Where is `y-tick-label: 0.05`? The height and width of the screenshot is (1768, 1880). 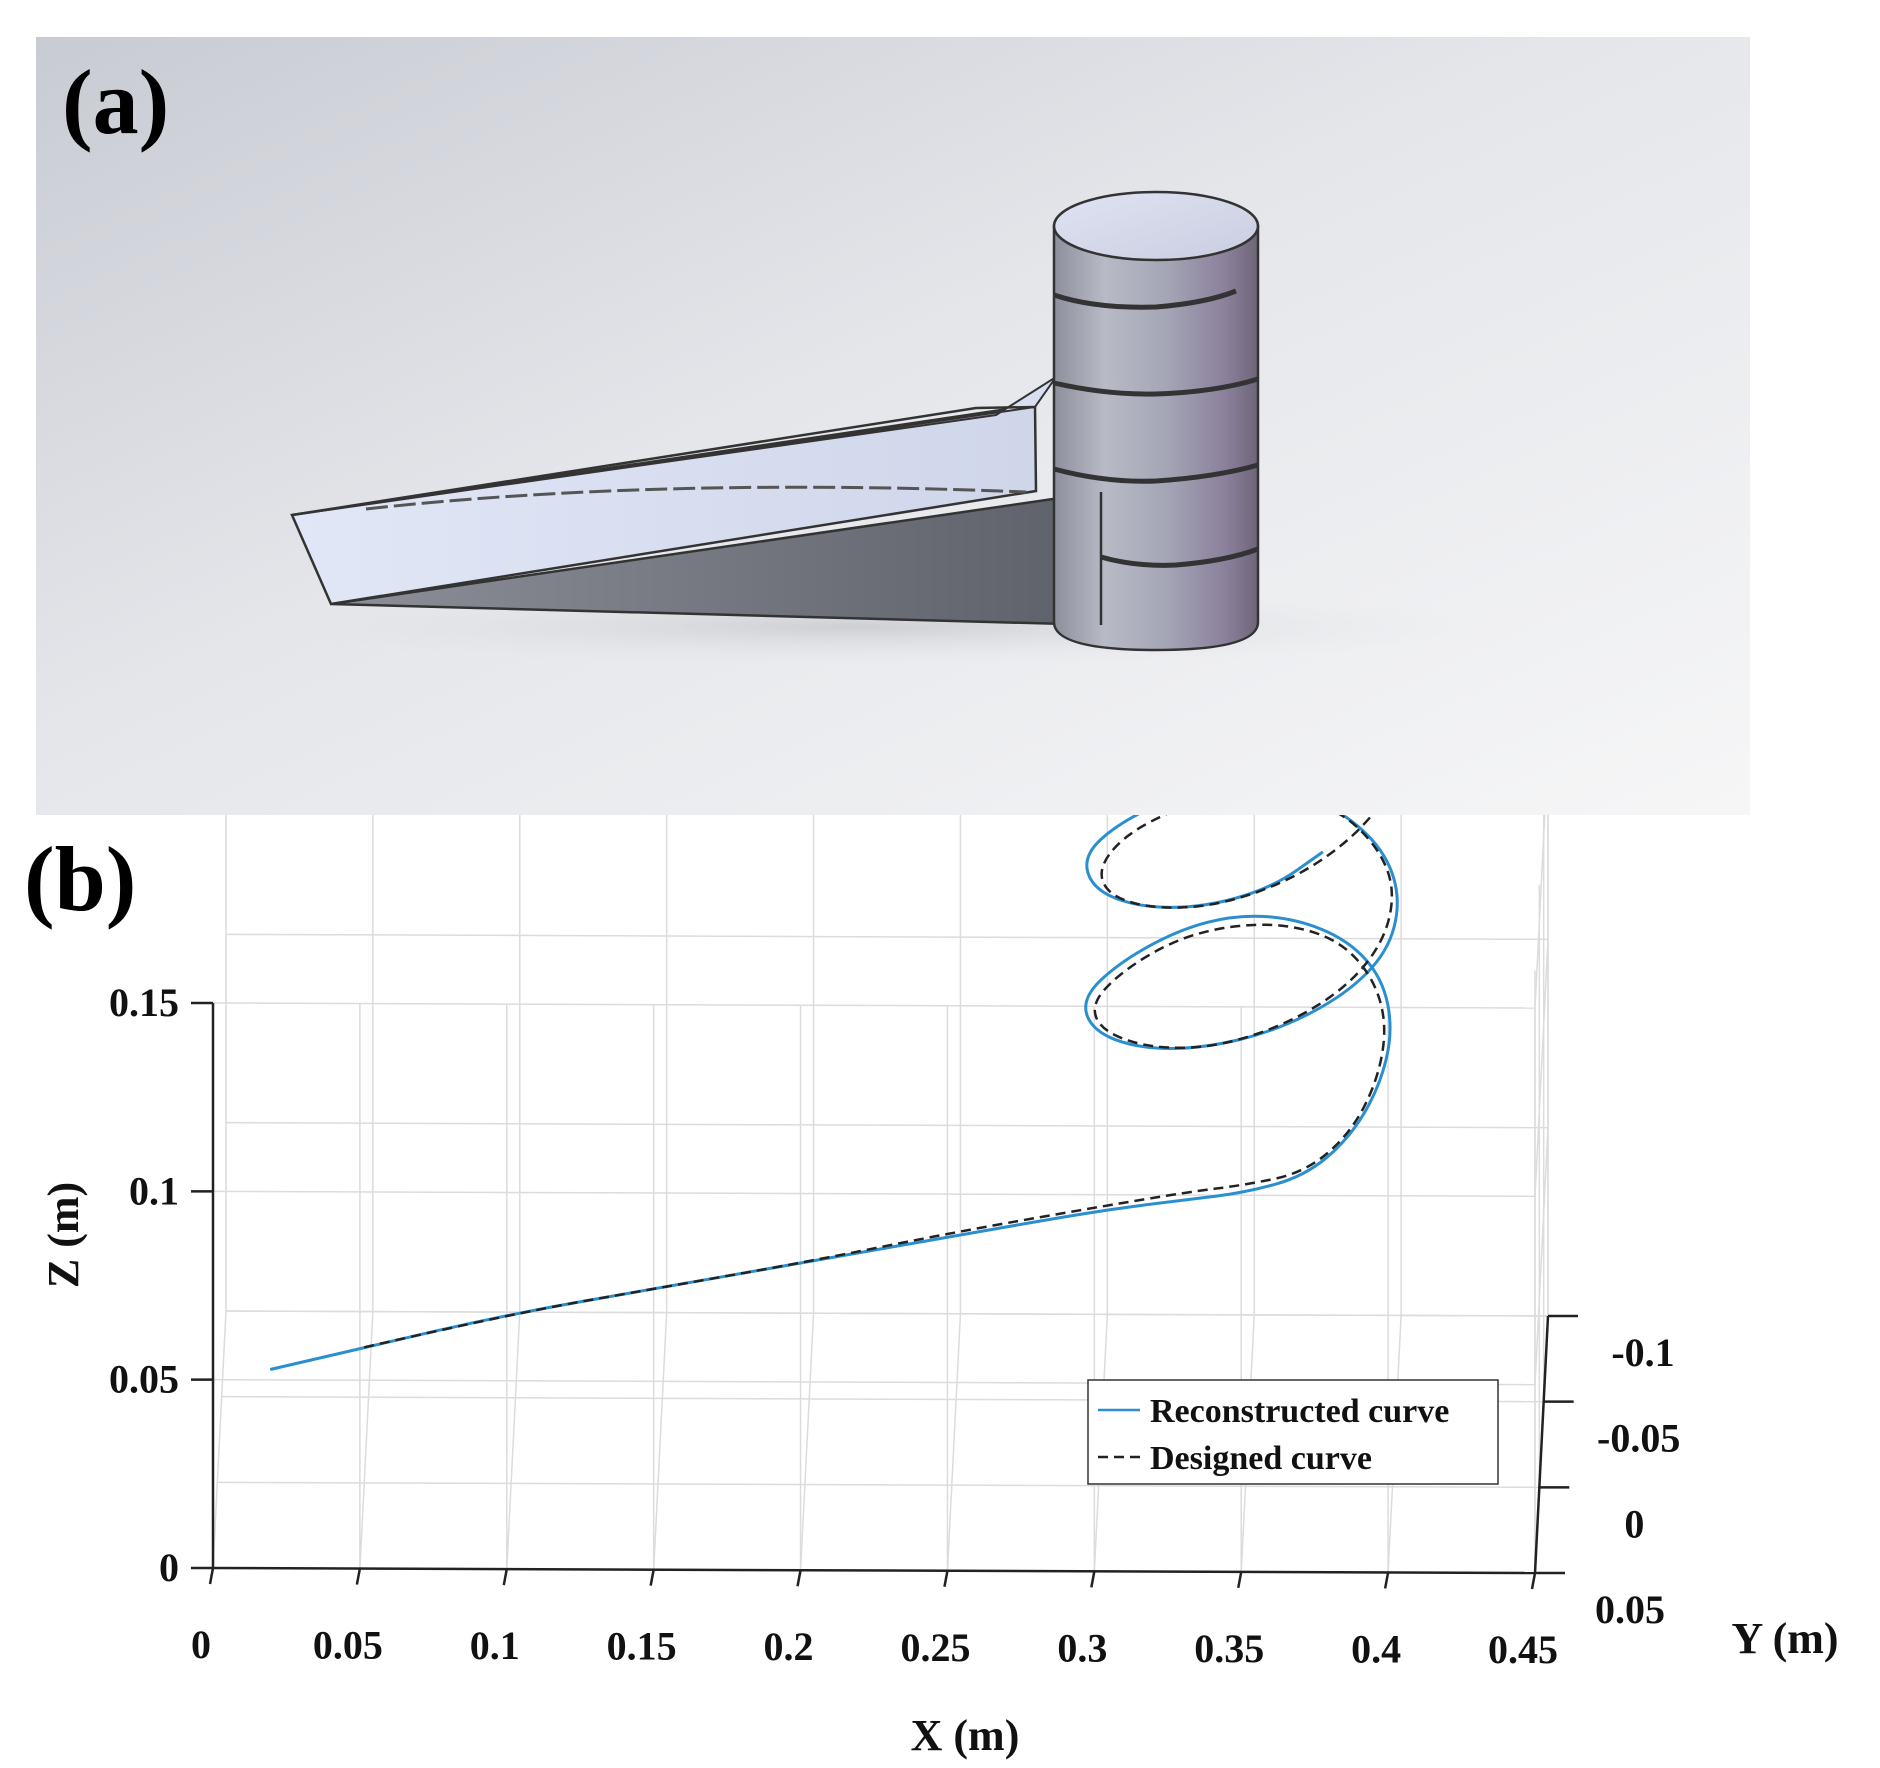
y-tick-label: 0.05 is located at coordinates (1630, 1609).